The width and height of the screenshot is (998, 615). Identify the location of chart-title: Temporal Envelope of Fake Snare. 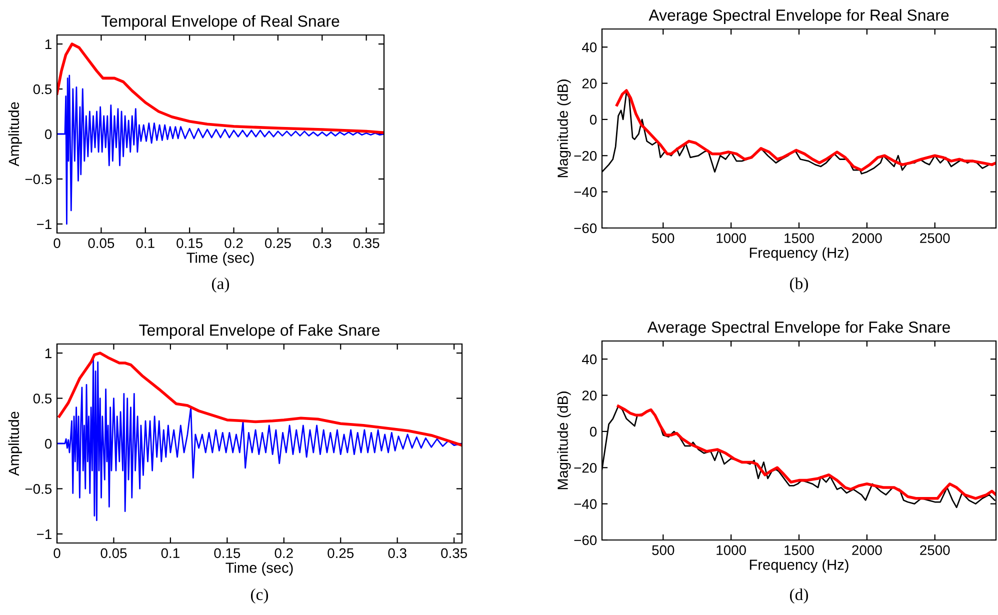
(259, 331).